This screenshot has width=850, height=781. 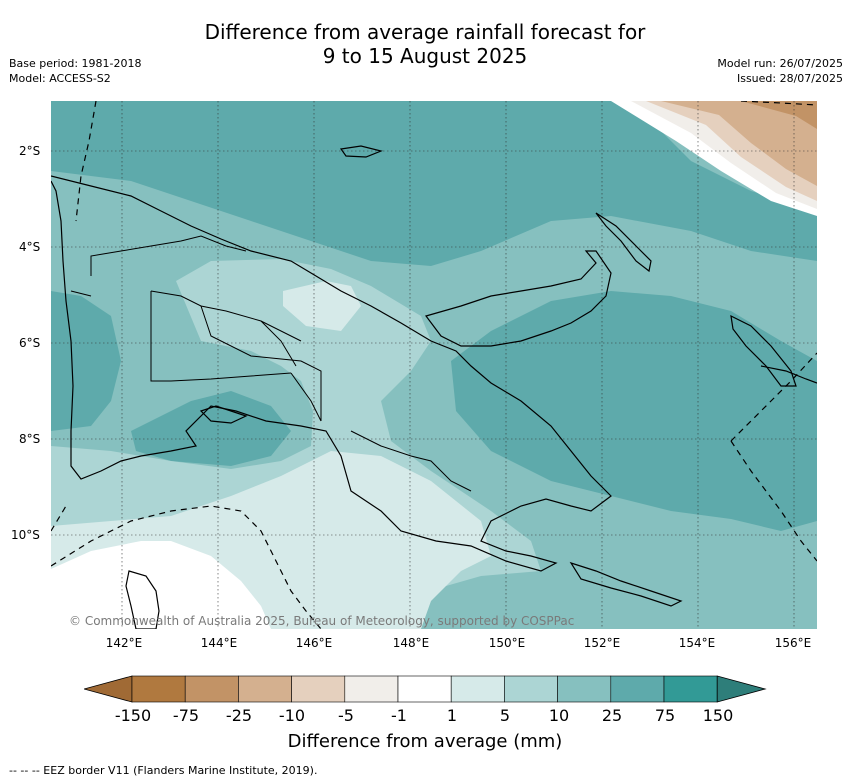 What do you see at coordinates (292, 715) in the screenshot?
I see `colorbar-tick: -10` at bounding box center [292, 715].